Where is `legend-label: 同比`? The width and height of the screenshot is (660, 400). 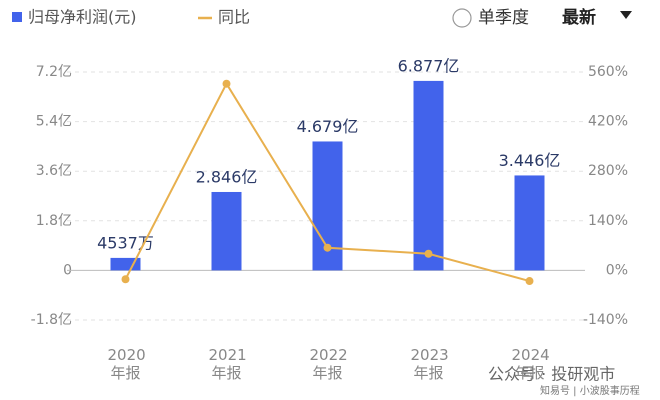
legend-label: 同比 is located at coordinates (234, 17).